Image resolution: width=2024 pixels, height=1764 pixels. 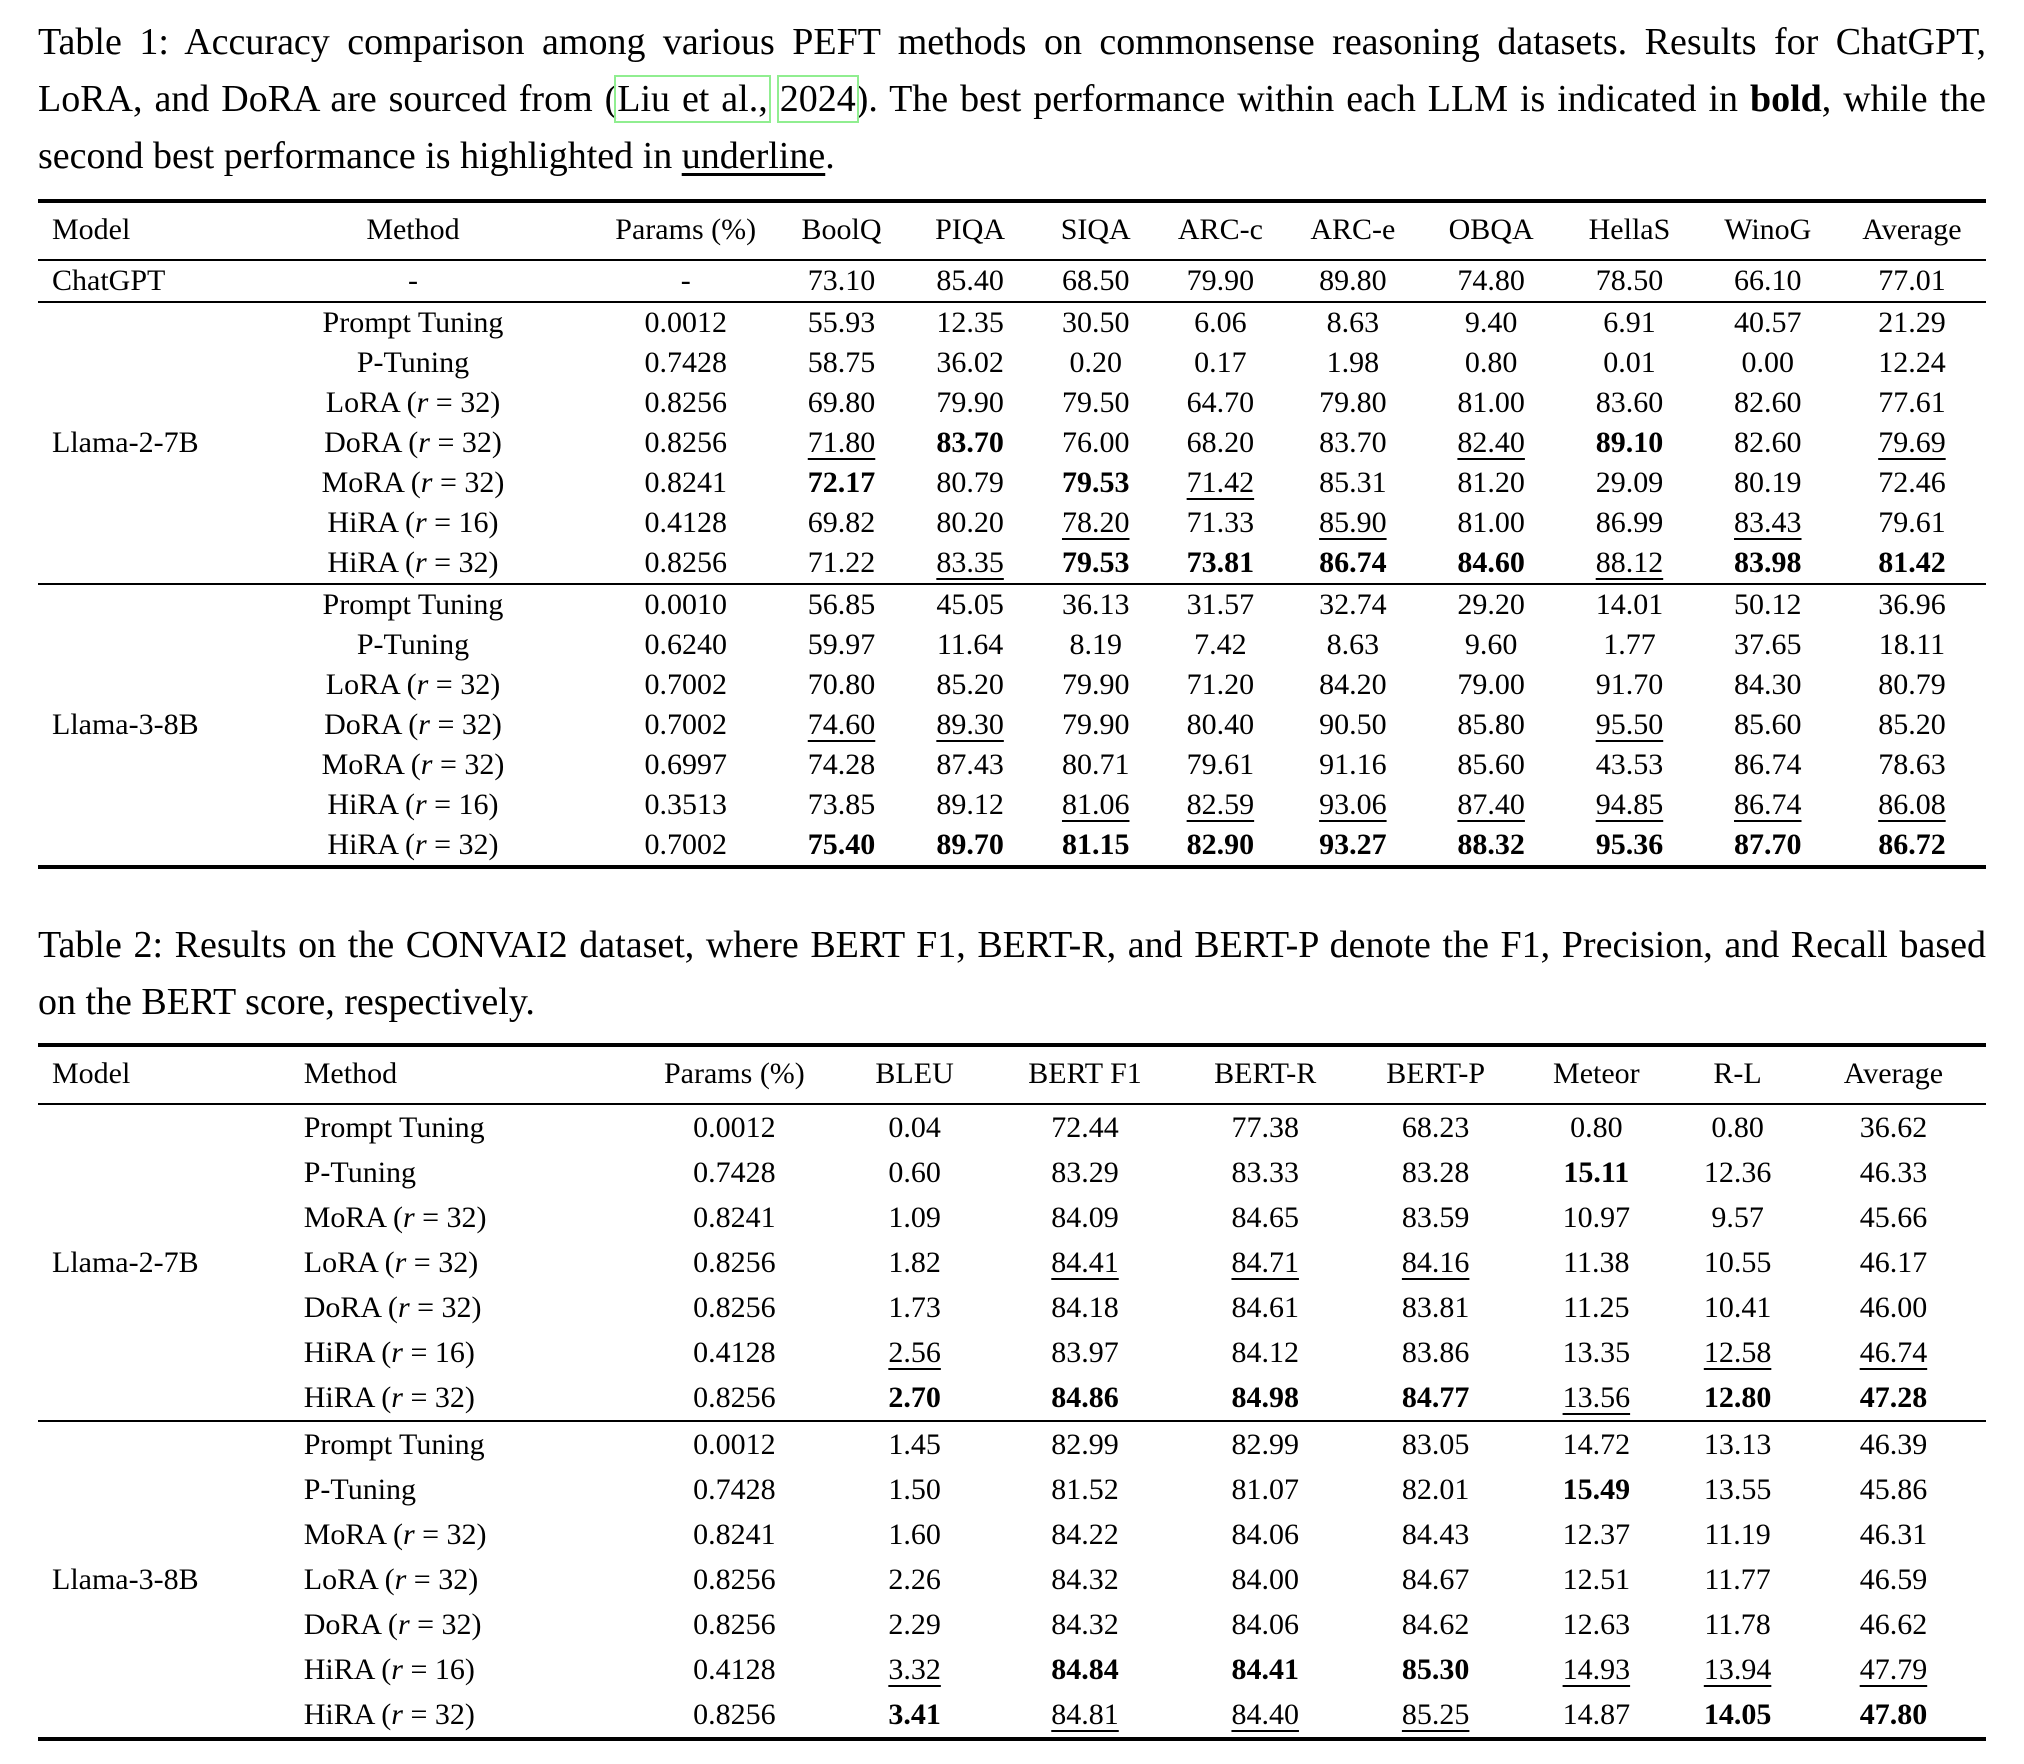 I want to click on value: 72.44, so click(x=1085, y=1127).